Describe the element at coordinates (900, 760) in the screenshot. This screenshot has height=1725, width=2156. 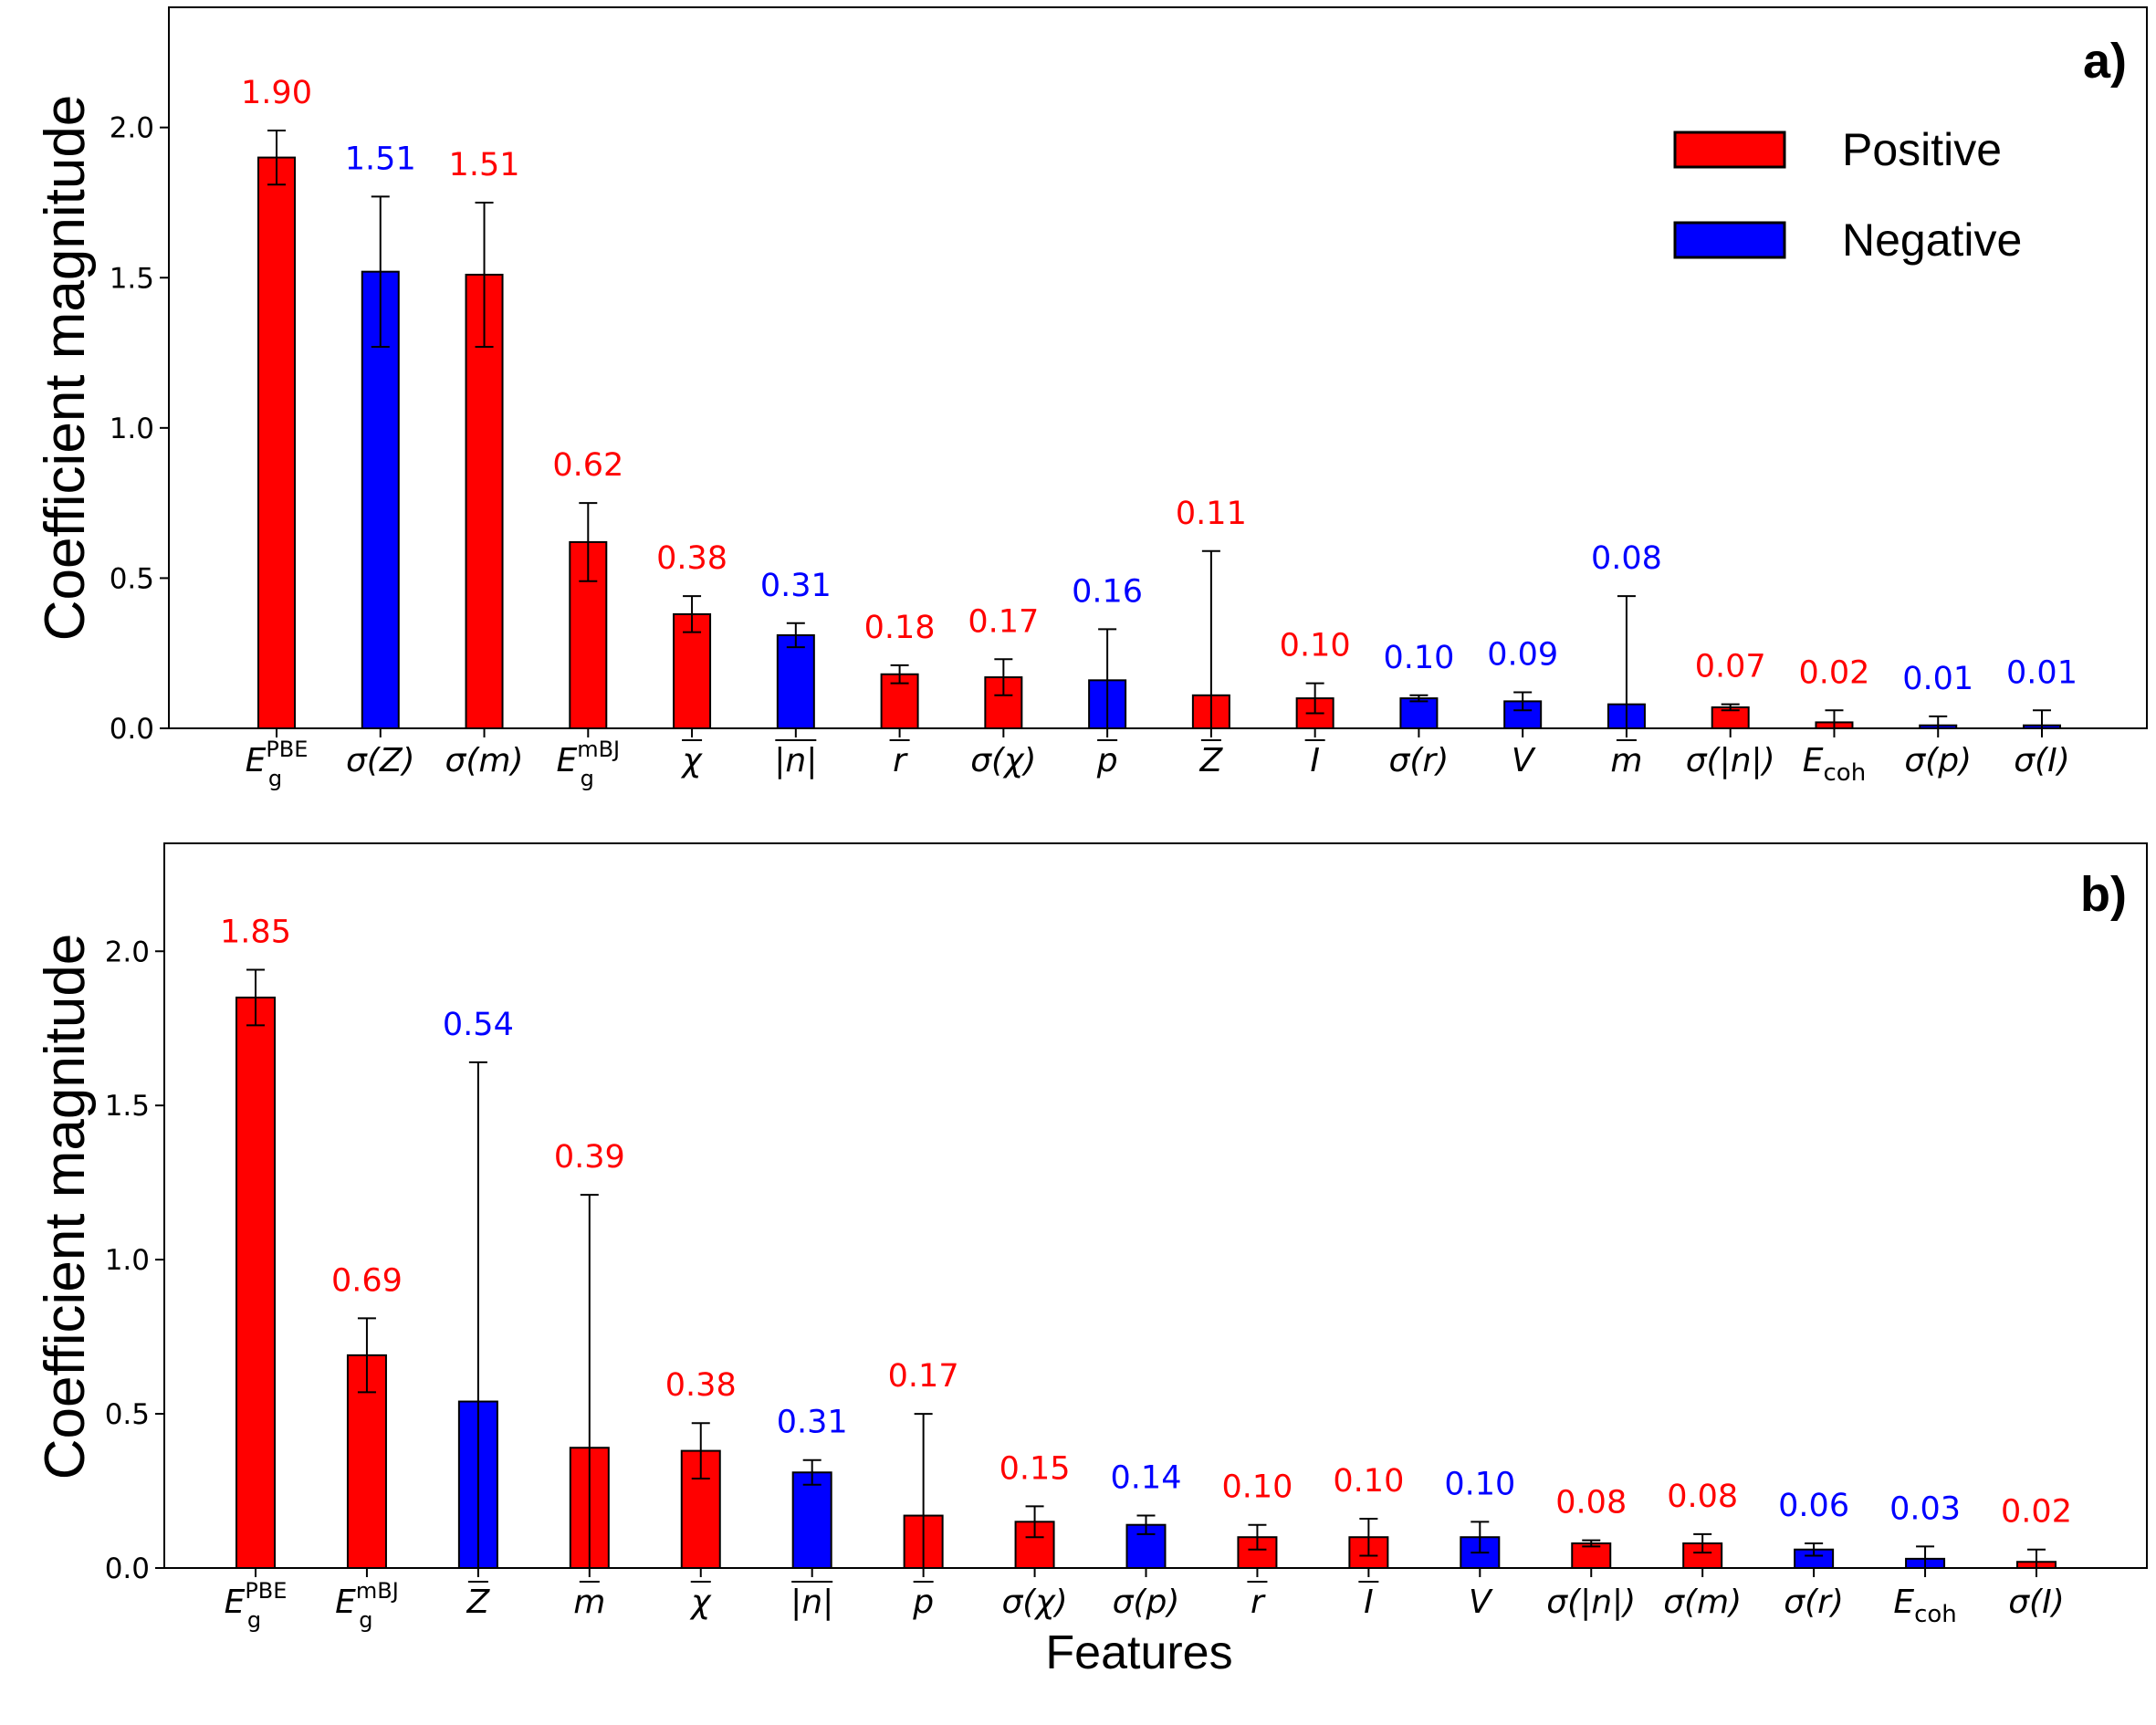
I see `x-category-label: r` at that location.